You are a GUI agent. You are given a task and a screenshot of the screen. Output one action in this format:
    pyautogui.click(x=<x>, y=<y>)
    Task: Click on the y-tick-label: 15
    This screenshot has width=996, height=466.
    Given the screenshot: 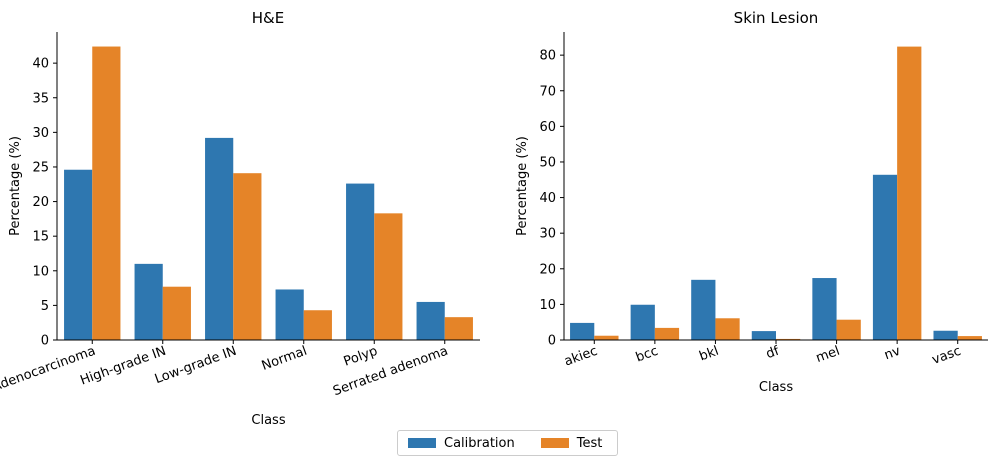 What is the action you would take?
    pyautogui.click(x=40, y=237)
    